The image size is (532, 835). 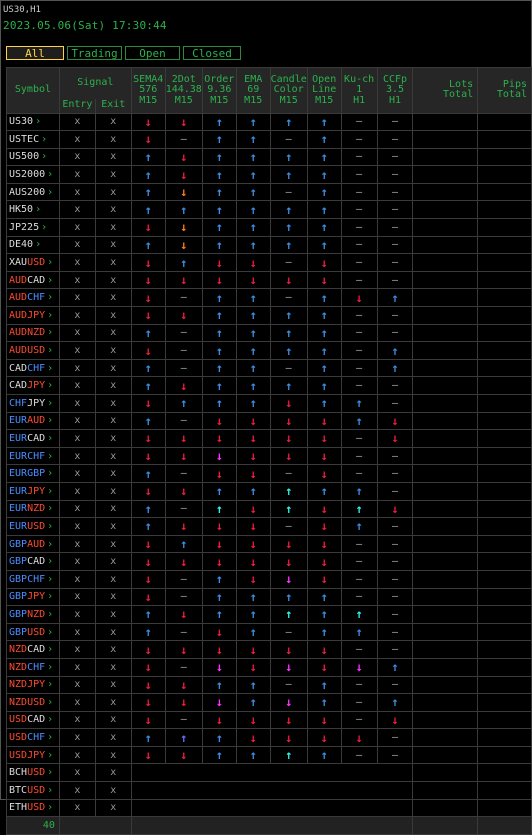 What do you see at coordinates (212, 53) in the screenshot?
I see `tab-closed: Closed` at bounding box center [212, 53].